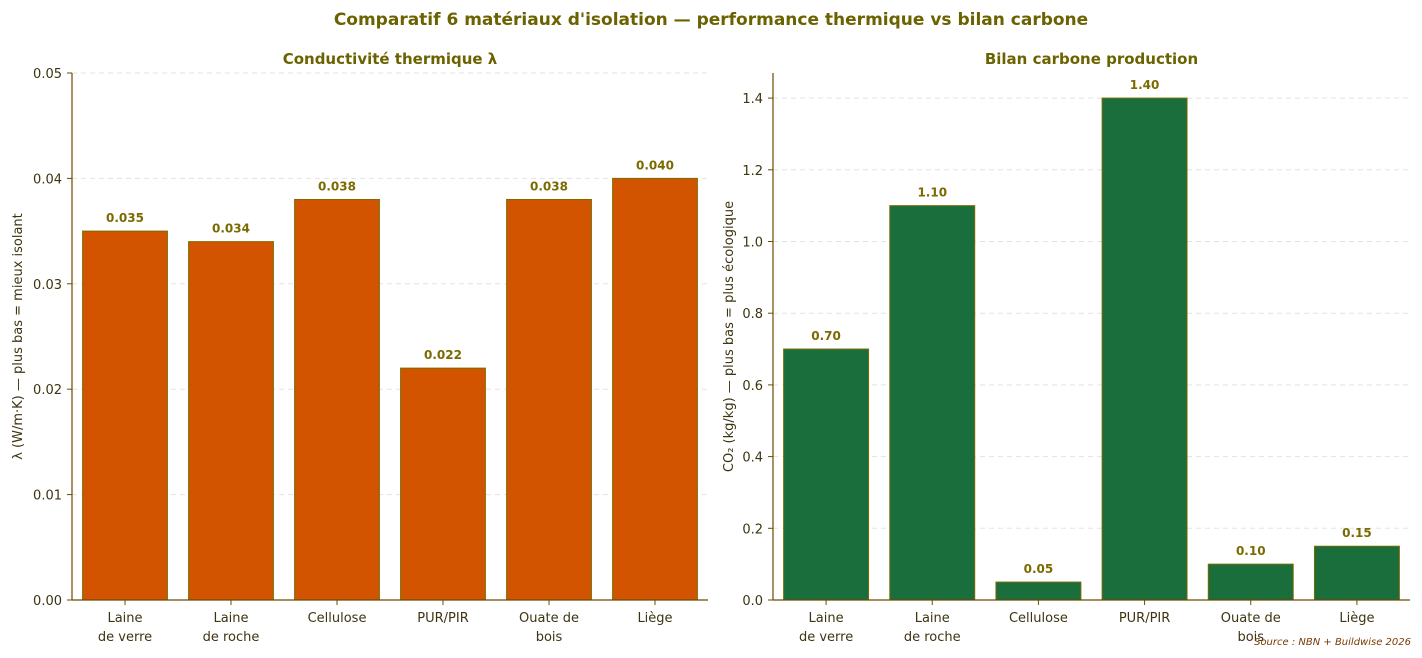  What do you see at coordinates (47, 390) in the screenshot?
I see `y-tick-label: 0.02` at bounding box center [47, 390].